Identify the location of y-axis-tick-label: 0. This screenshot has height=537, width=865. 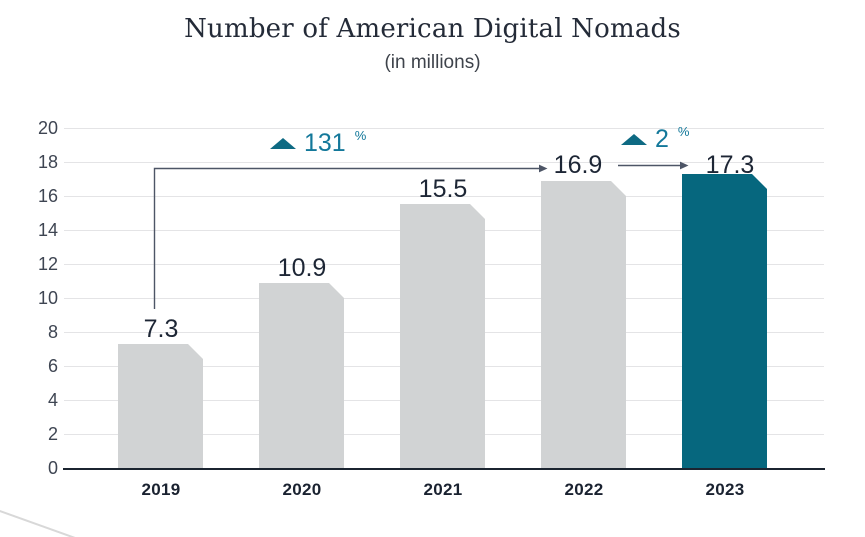
(52, 468).